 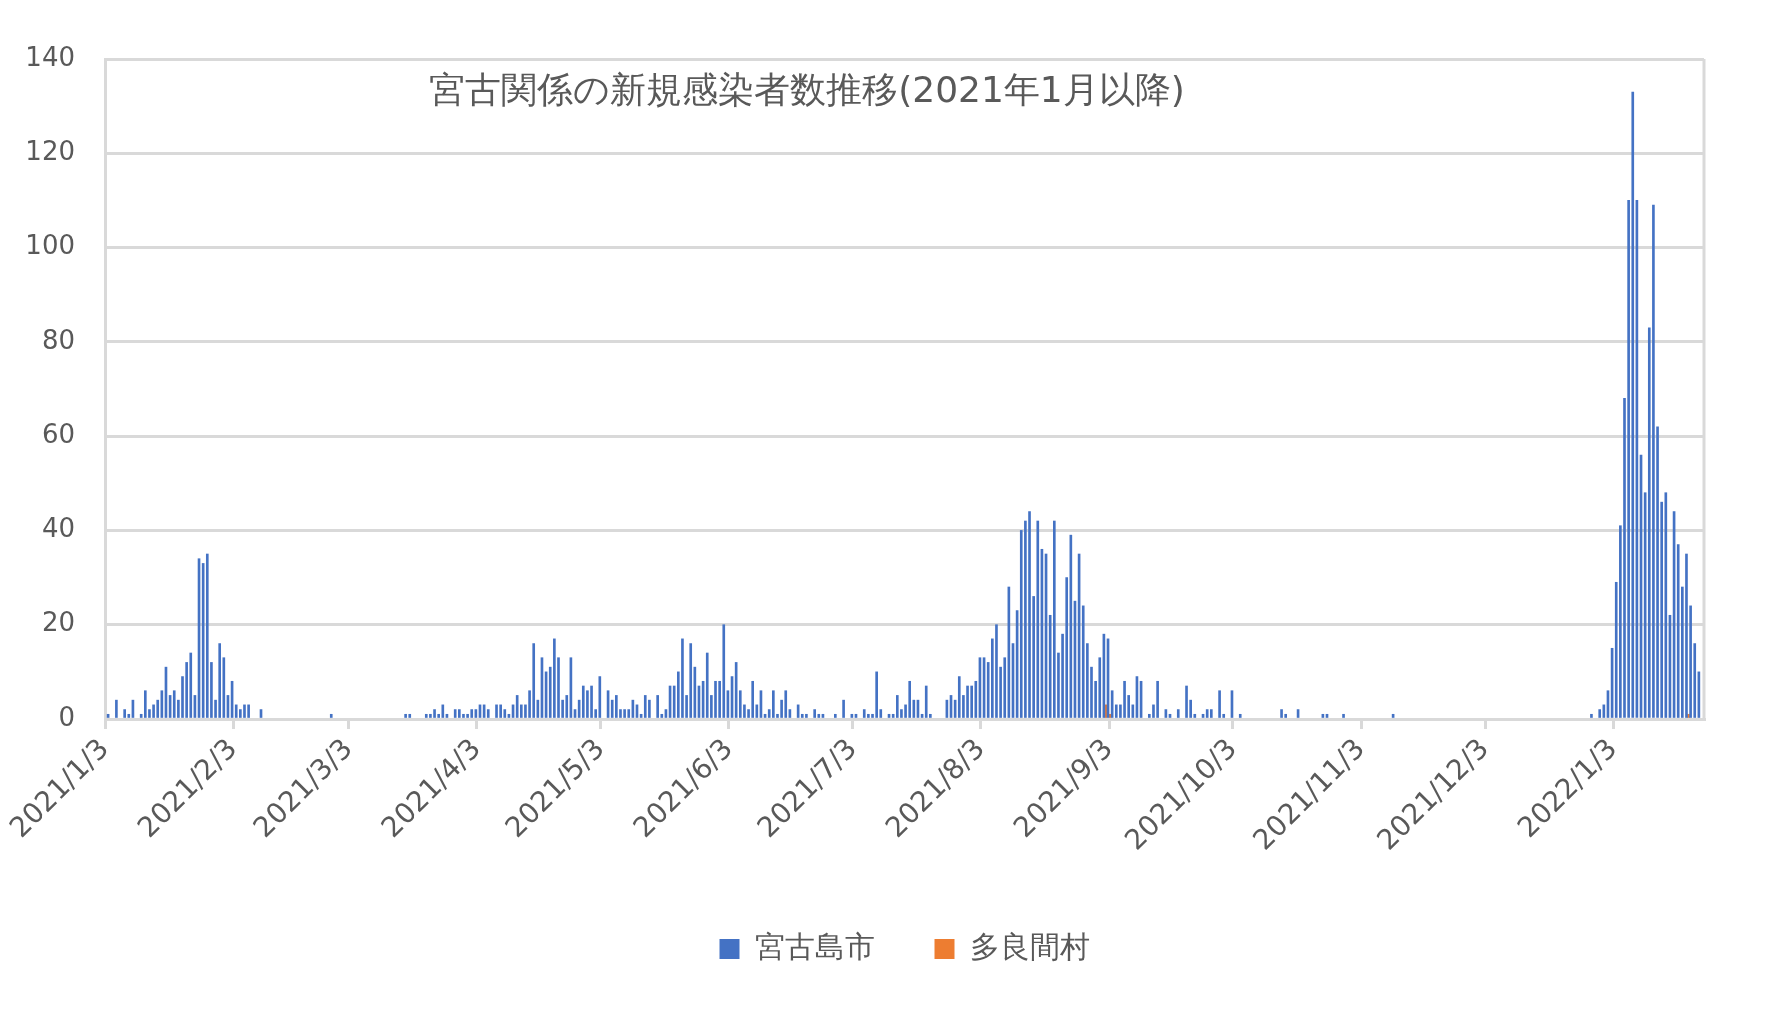 What do you see at coordinates (66, 716) in the screenshot?
I see `y-tick-label: 0` at bounding box center [66, 716].